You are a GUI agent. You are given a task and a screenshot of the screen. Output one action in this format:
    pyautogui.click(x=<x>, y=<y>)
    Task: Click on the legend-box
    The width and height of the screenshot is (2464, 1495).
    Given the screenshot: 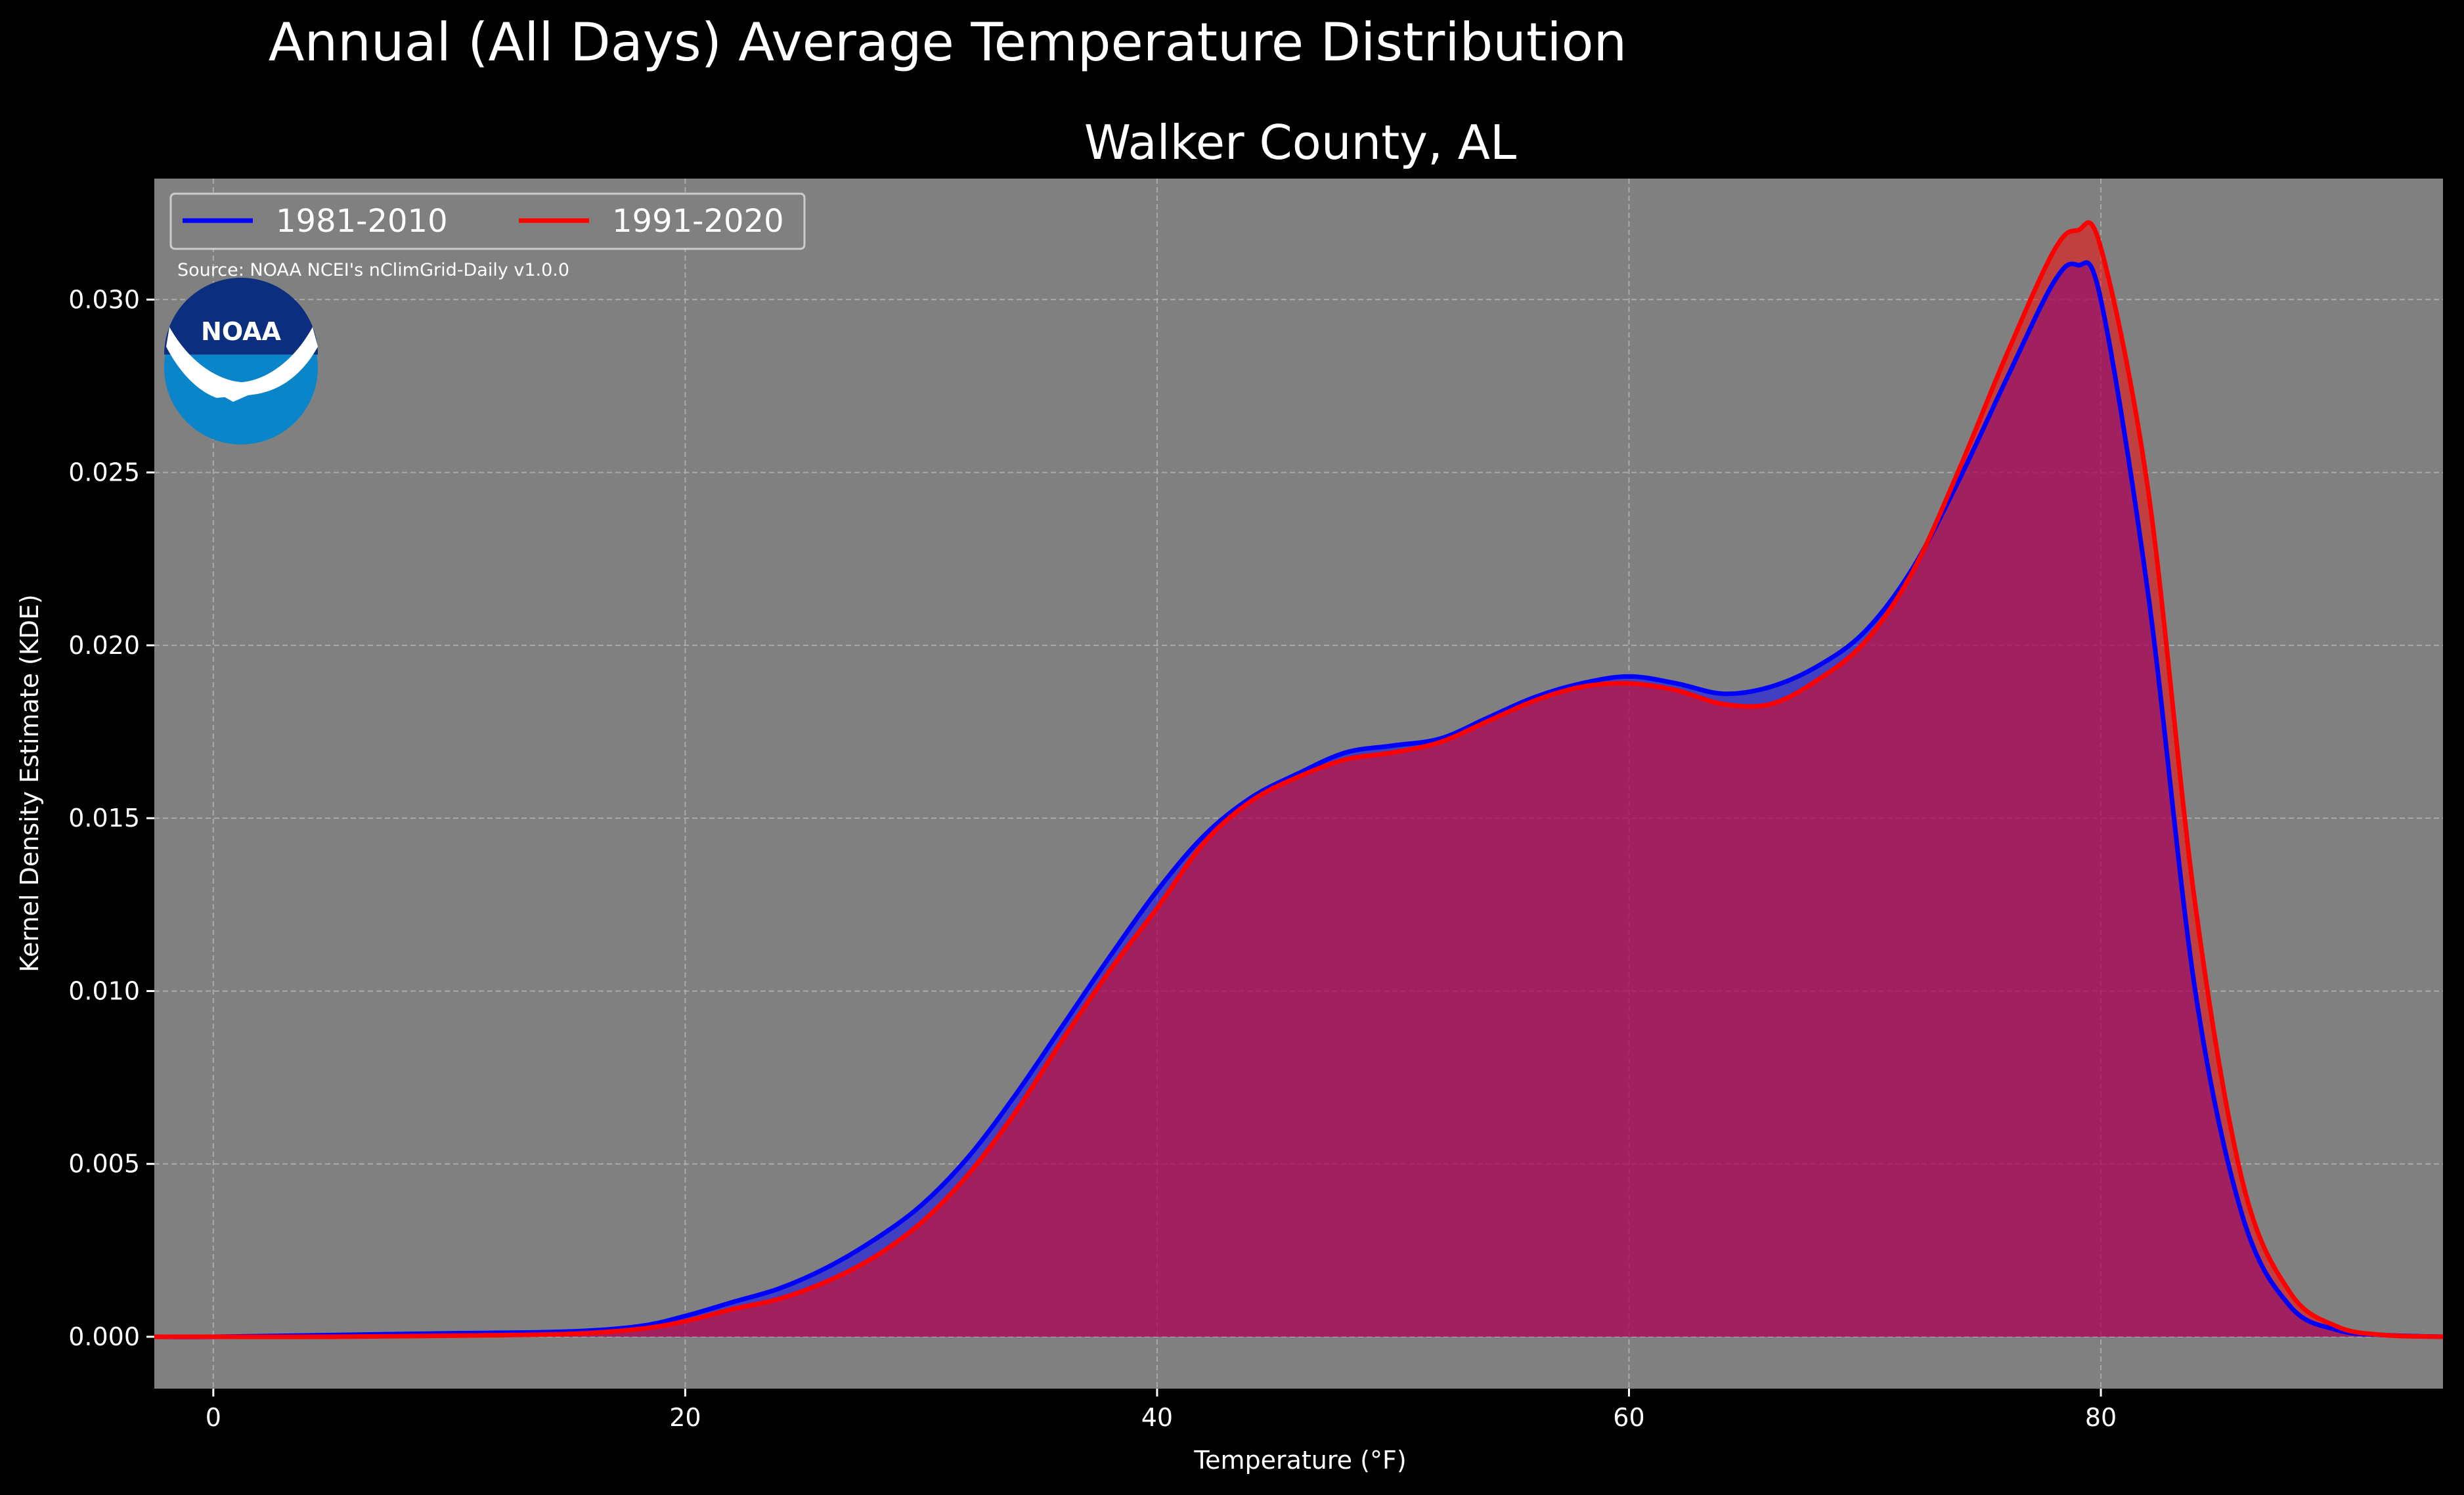 What is the action you would take?
    pyautogui.click(x=488, y=221)
    